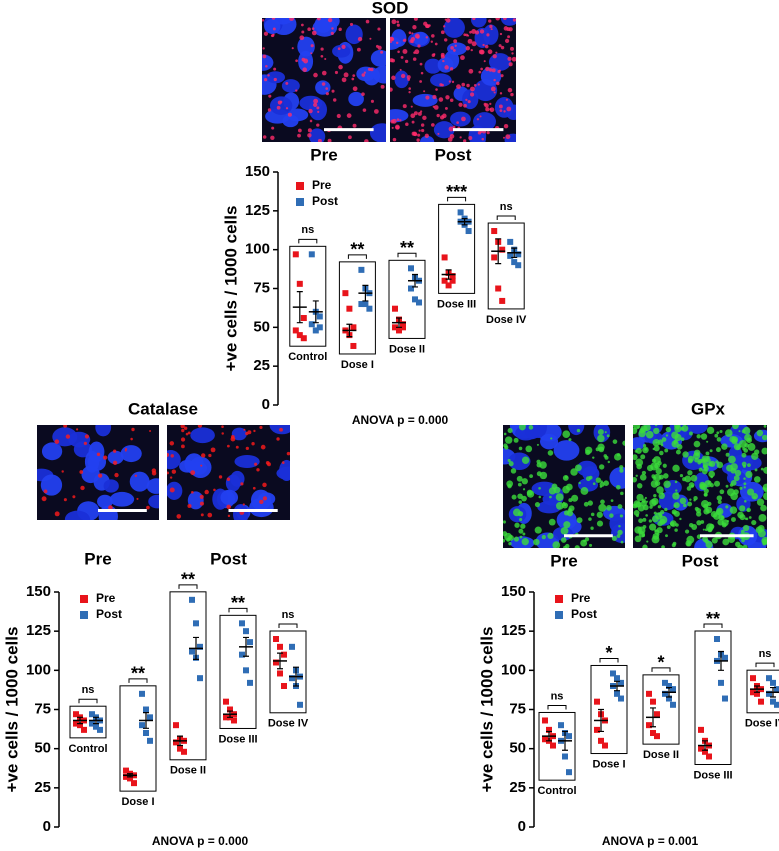 The image size is (779, 851). Describe the element at coordinates (257, 210) in the screenshot. I see `y-tick-label: 125` at that location.